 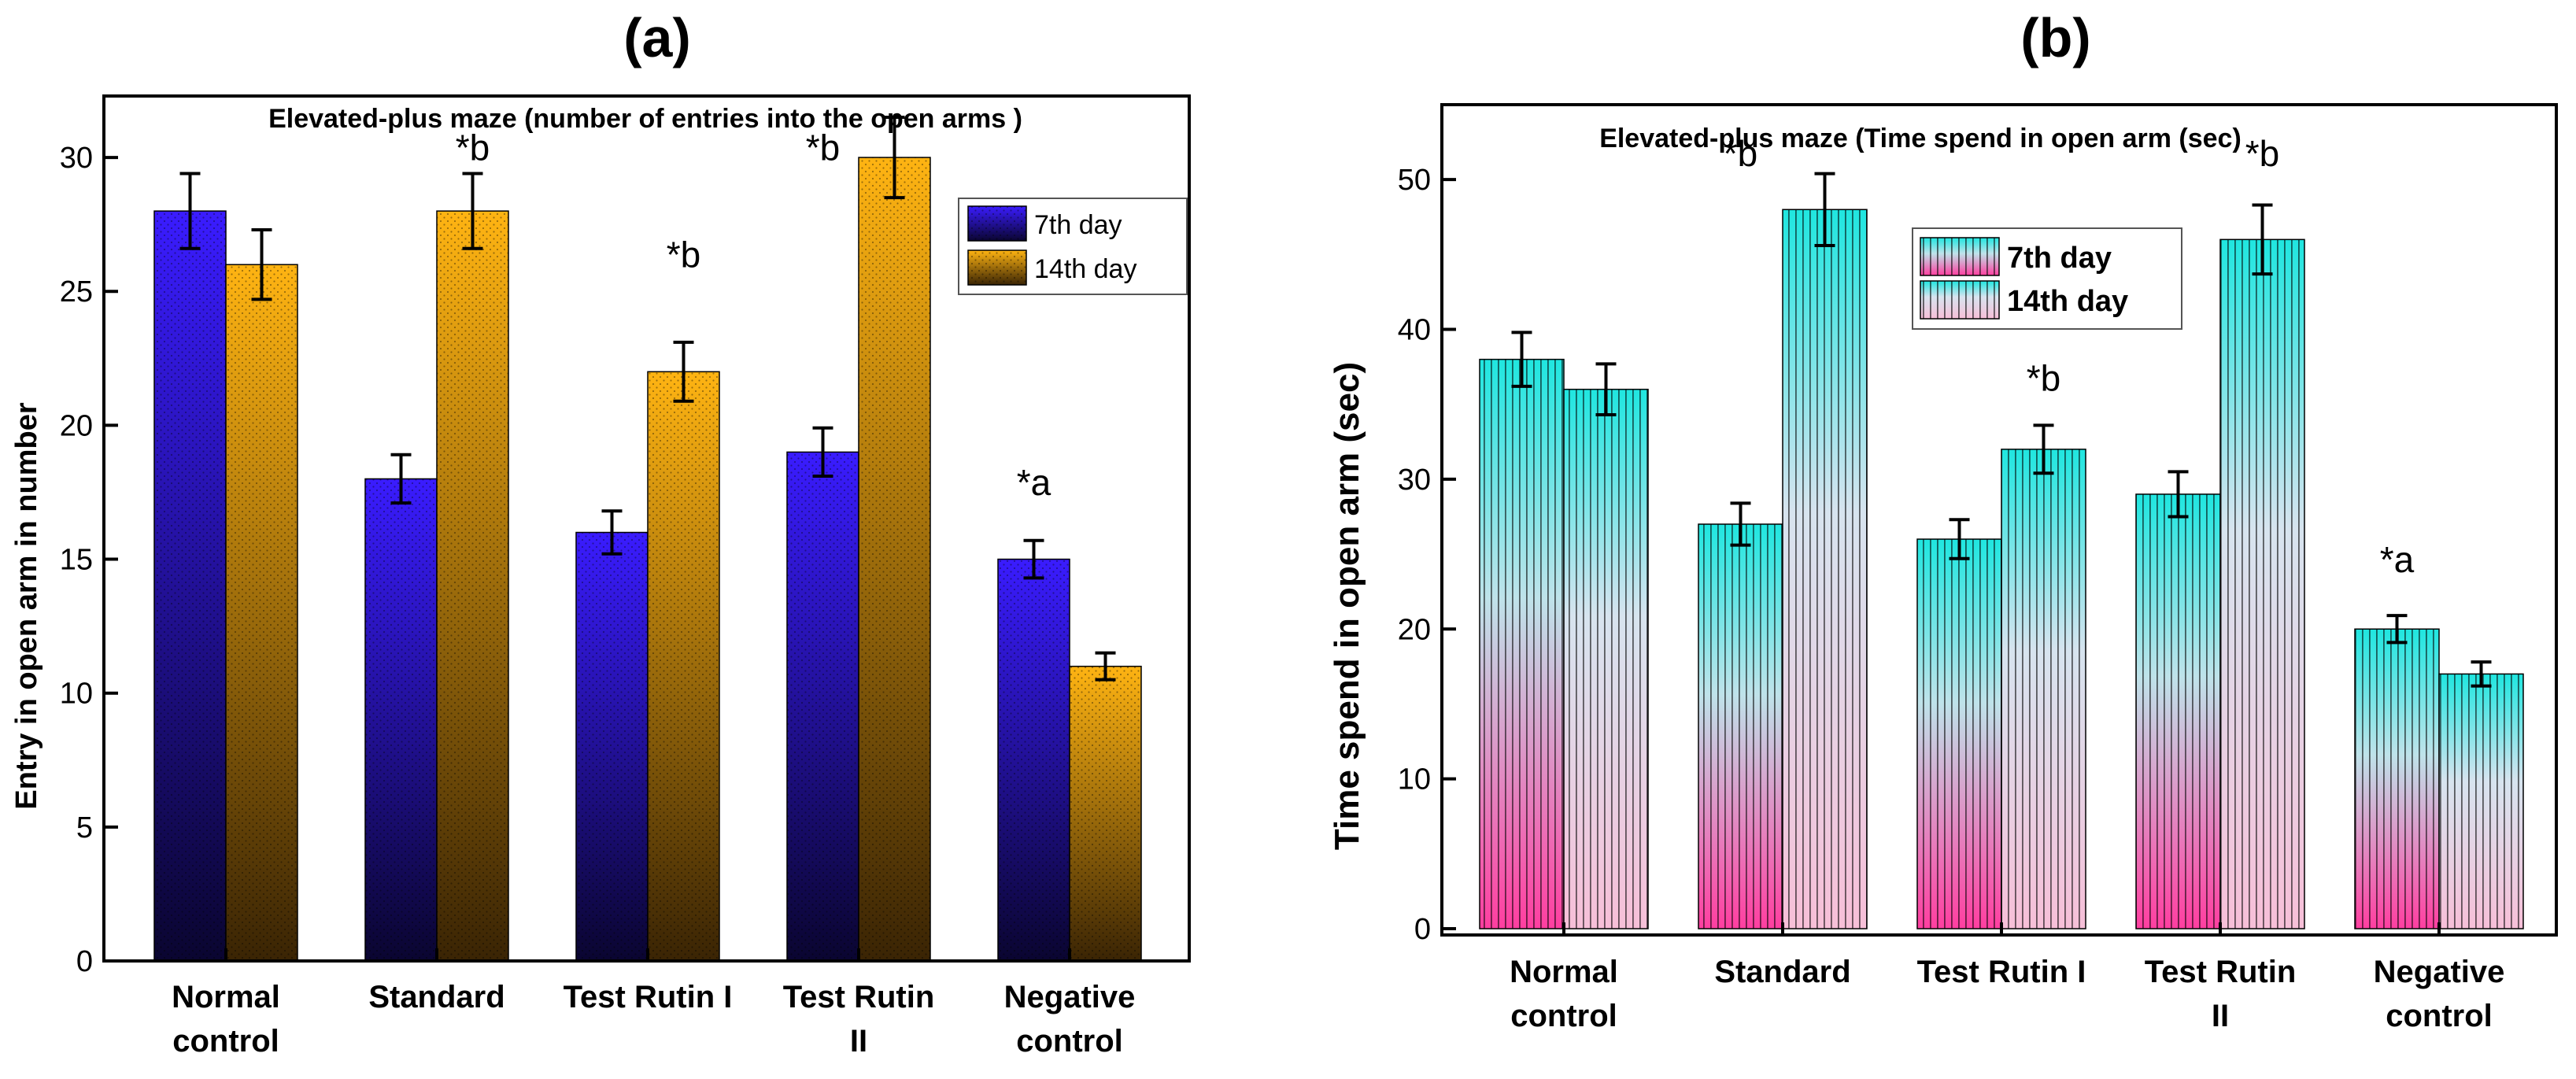 What do you see at coordinates (2047, 279) in the screenshot?
I see `legend-b: 7th day 14th day` at bounding box center [2047, 279].